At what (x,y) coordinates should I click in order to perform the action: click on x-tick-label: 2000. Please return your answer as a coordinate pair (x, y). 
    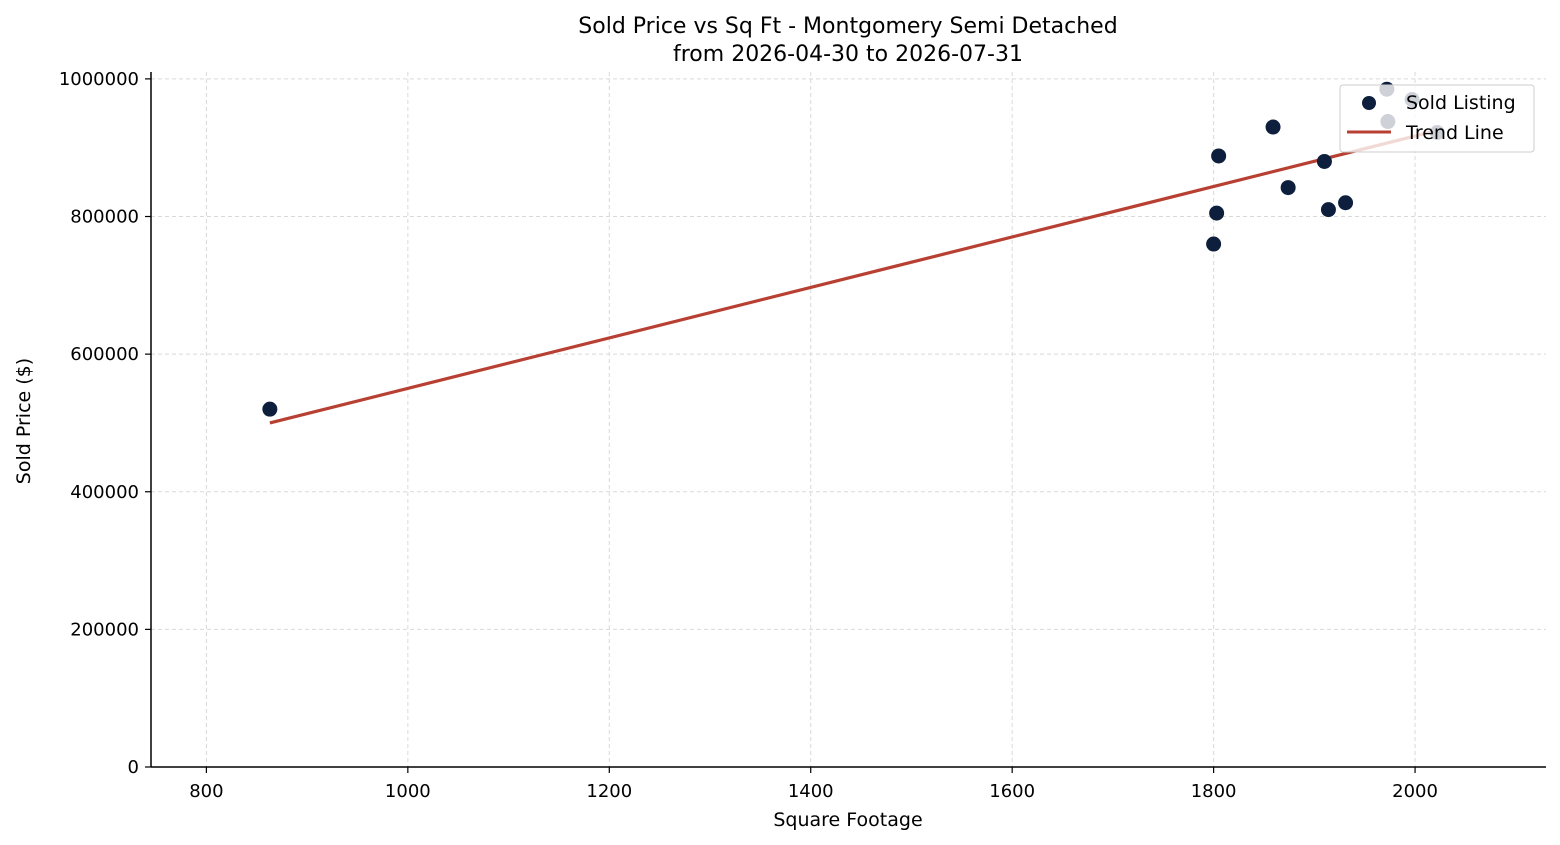
    Looking at the image, I should click on (1415, 791).